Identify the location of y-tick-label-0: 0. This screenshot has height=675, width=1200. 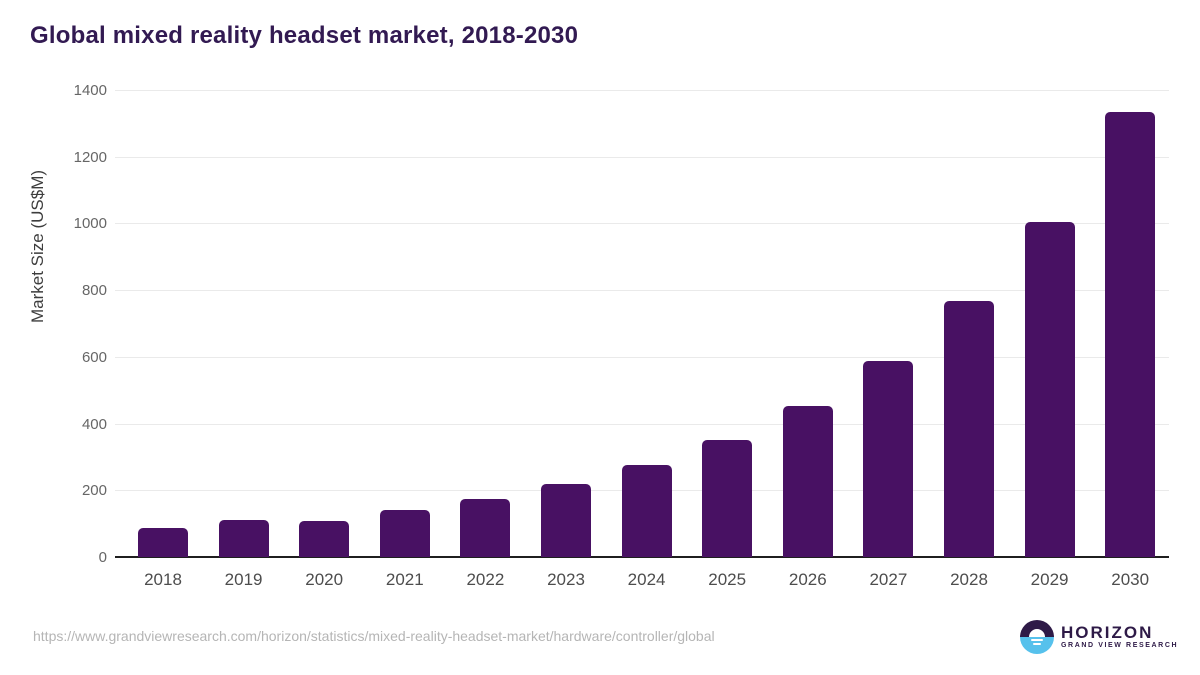
(102, 557).